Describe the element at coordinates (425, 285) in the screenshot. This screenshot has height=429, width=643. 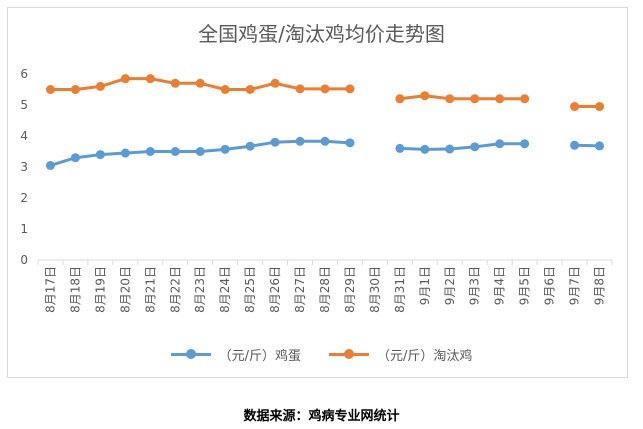
I see `x-tick-label: 9月1日` at that location.